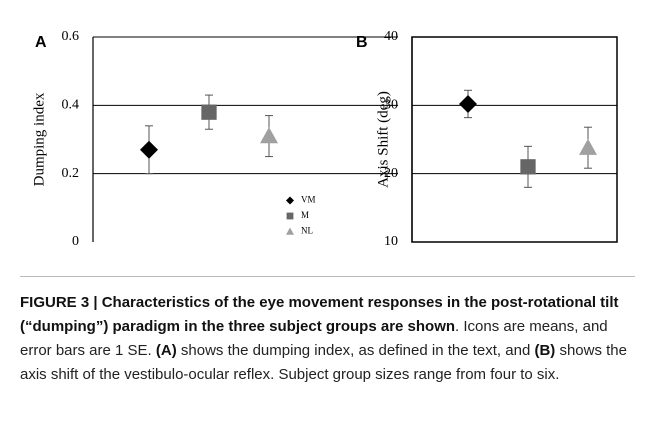 This screenshot has width=653, height=425. I want to click on separator, so click(327, 276).